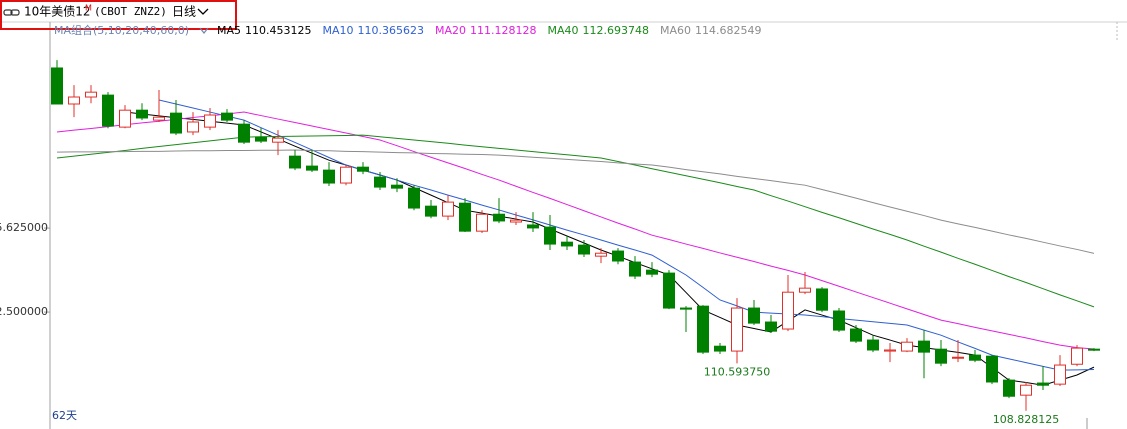 The height and width of the screenshot is (429, 1127). What do you see at coordinates (57, 12) in the screenshot?
I see `instrument-title: 10年美债12` at bounding box center [57, 12].